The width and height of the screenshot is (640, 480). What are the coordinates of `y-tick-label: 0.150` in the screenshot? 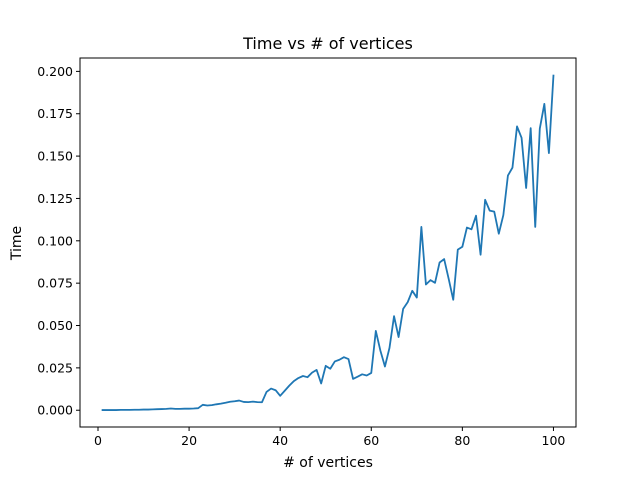 It's located at (55, 156).